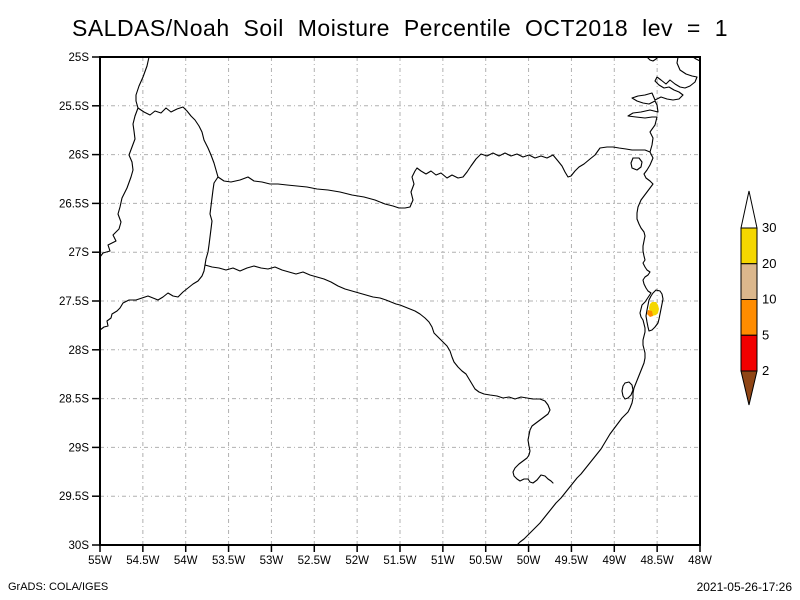  What do you see at coordinates (485, 561) in the screenshot?
I see `x-tick-label: 50.5W` at bounding box center [485, 561].